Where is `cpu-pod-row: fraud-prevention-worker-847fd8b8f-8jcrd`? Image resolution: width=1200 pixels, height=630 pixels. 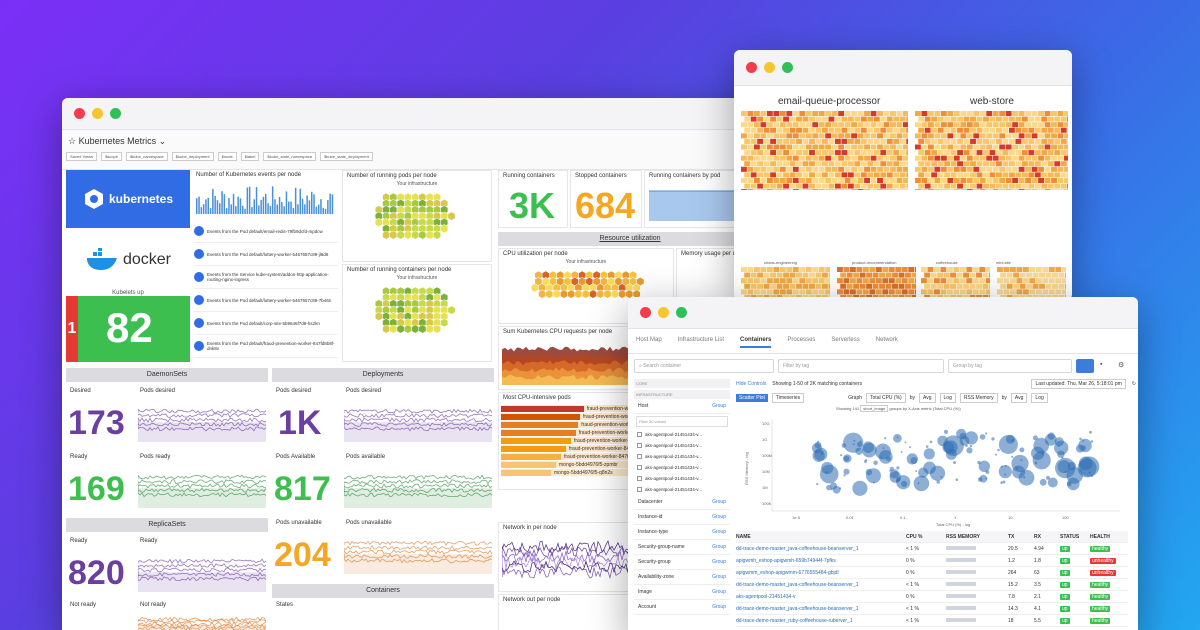 cpu-pod-row: fraud-prevention-worker-847fd8b8f-8jcrd is located at coordinates (586, 457).